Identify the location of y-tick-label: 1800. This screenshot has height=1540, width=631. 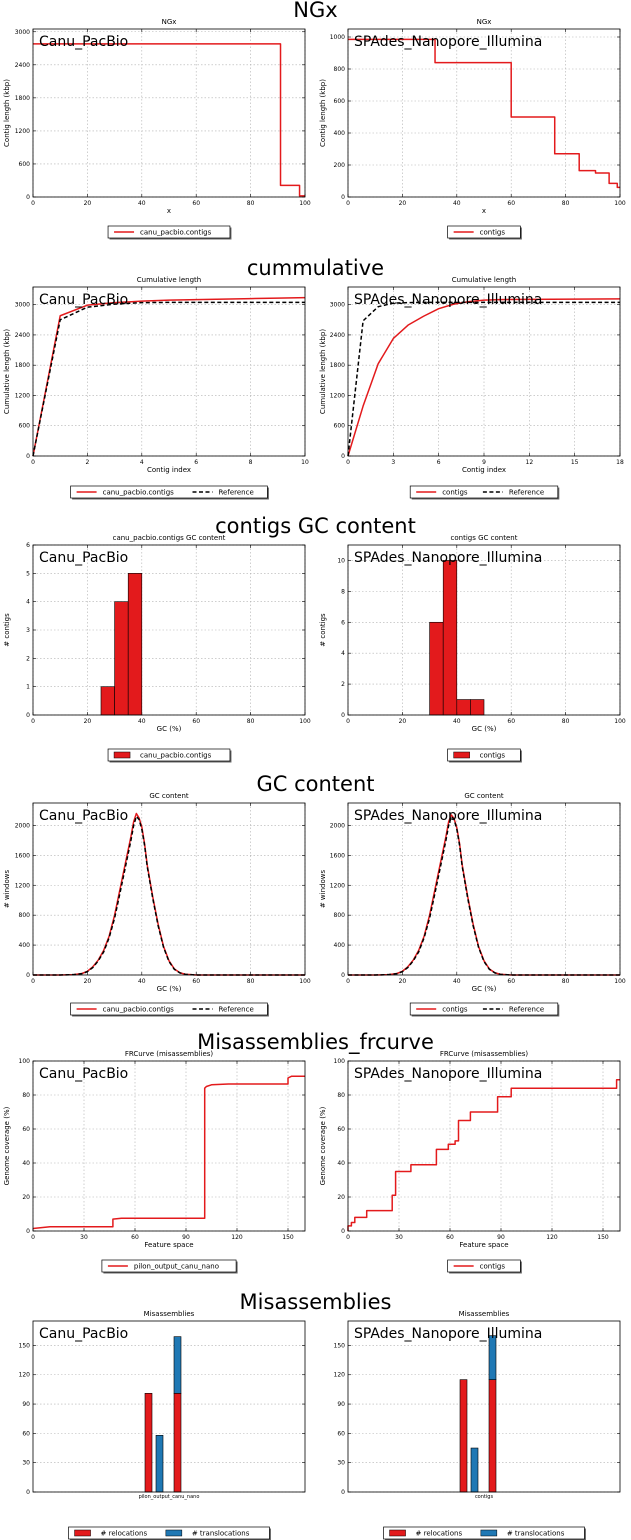
(337, 365).